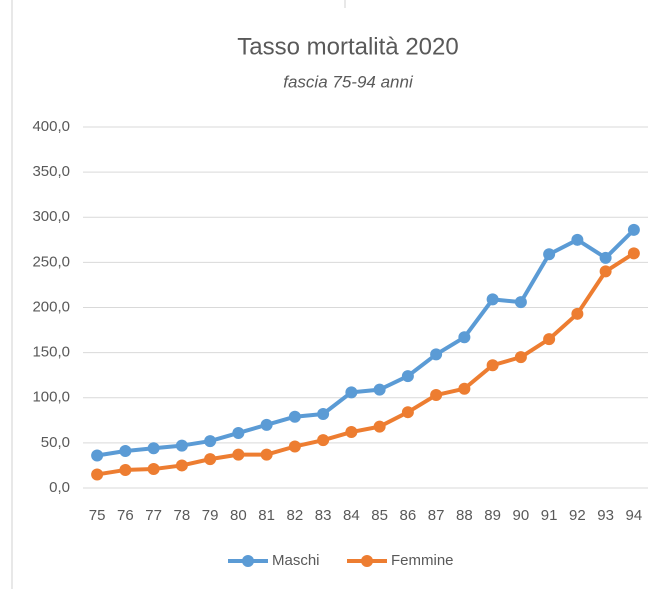  Describe the element at coordinates (51, 306) in the screenshot. I see `y-tick-label: 200,0` at that location.